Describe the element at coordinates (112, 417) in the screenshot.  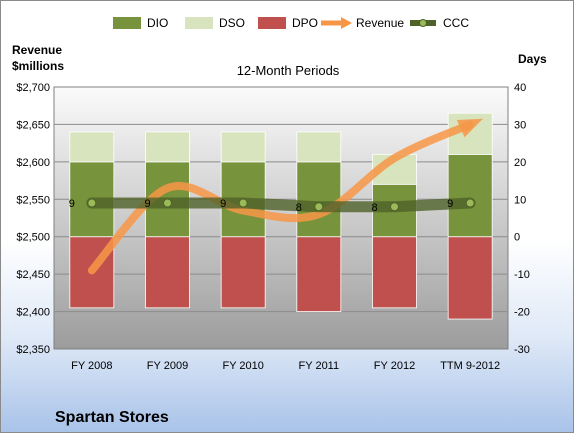
I see `company-name: Spartan Stores` at that location.